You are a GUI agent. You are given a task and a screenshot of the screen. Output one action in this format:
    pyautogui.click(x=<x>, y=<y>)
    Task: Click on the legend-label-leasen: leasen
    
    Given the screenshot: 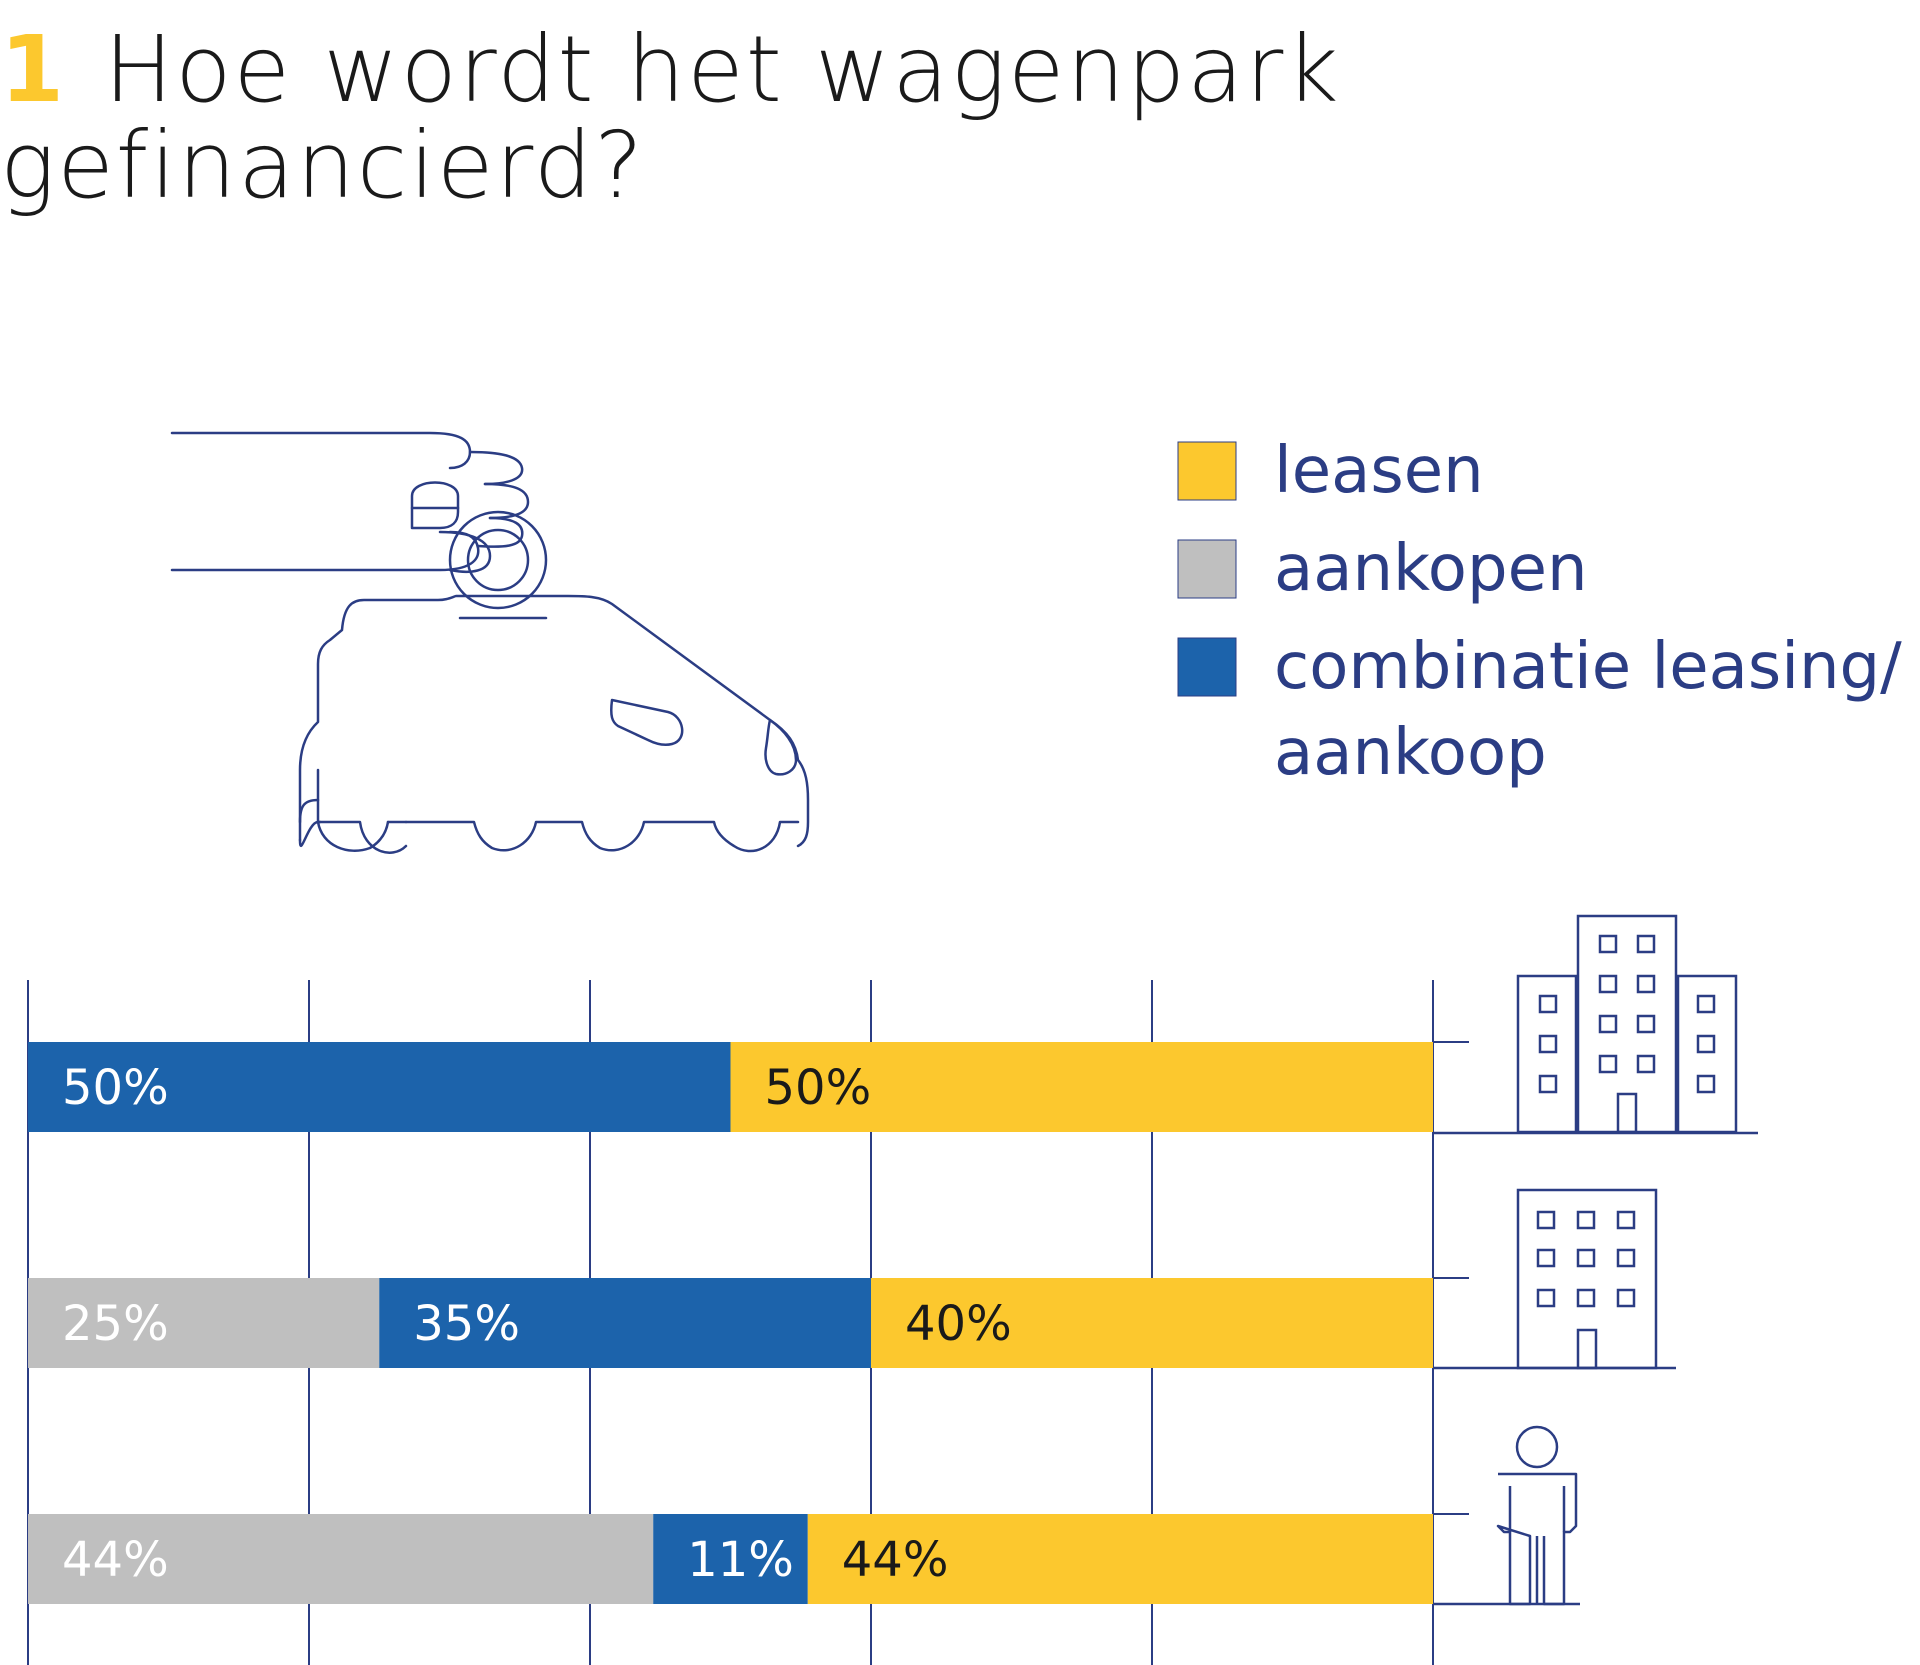 What is the action you would take?
    pyautogui.click(x=1379, y=471)
    